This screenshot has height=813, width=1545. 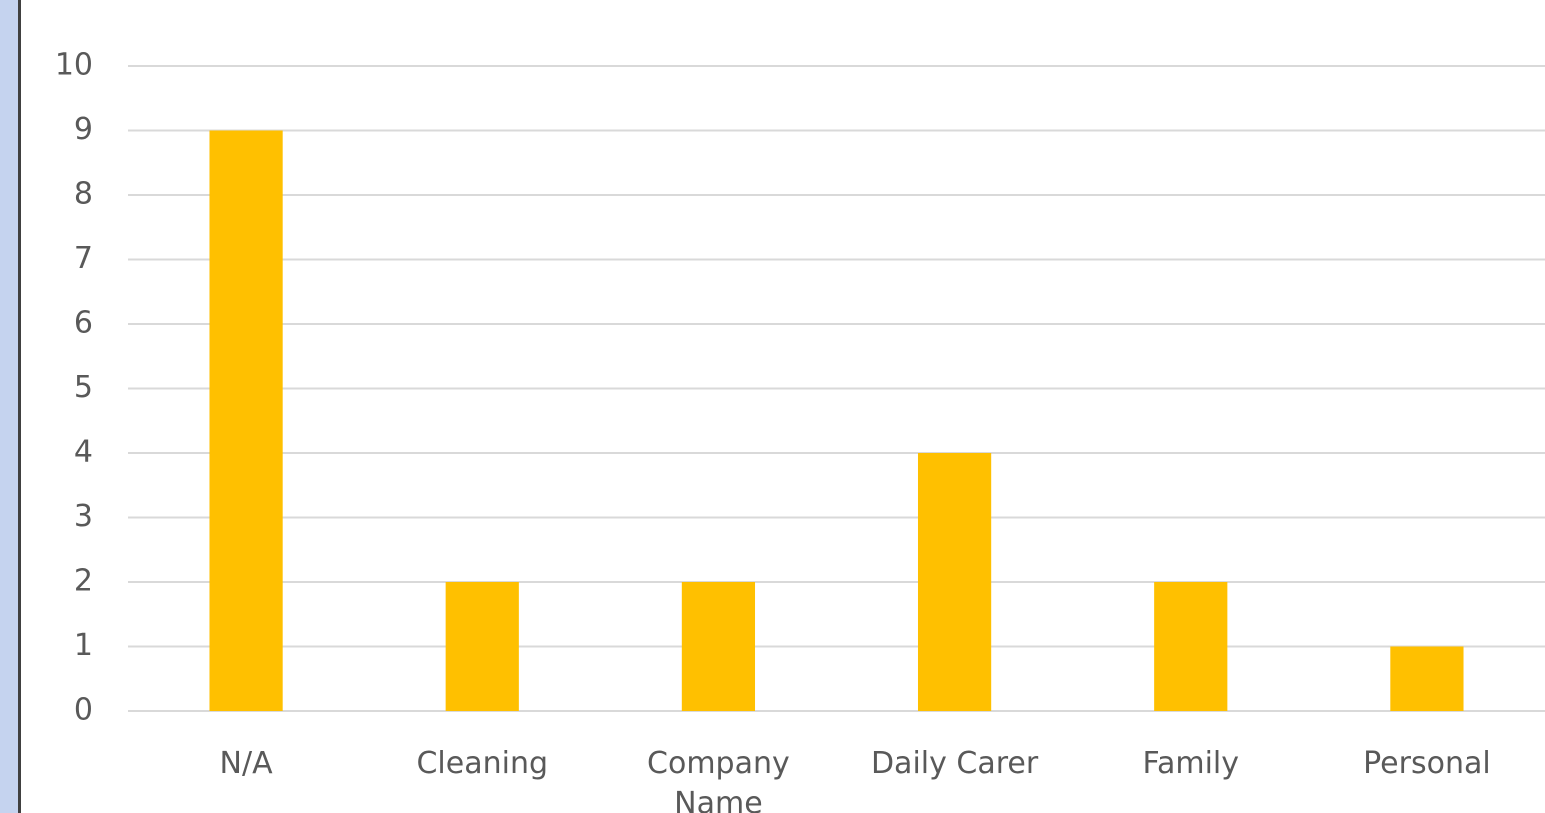 What do you see at coordinates (83, 452) in the screenshot?
I see `y-tick-label: 4` at bounding box center [83, 452].